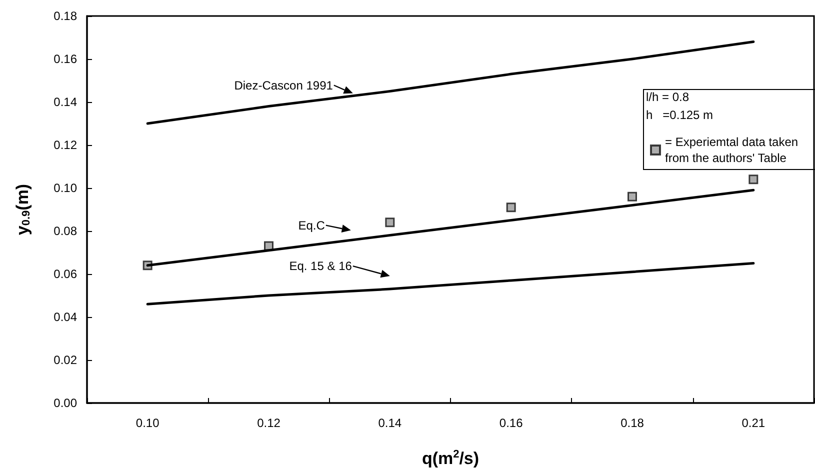 The width and height of the screenshot is (815, 476). What do you see at coordinates (66, 59) in the screenshot?
I see `y-tick-label: 0.16` at bounding box center [66, 59].